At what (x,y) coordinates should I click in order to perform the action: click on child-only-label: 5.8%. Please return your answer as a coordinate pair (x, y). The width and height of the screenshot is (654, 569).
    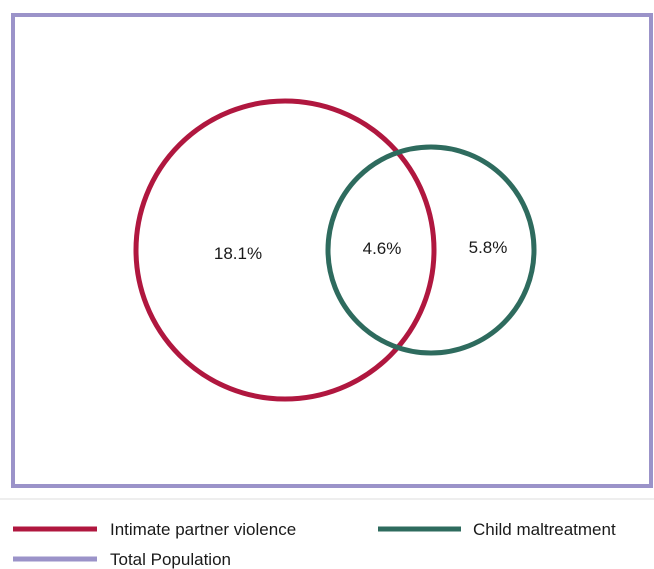
    Looking at the image, I should click on (488, 247).